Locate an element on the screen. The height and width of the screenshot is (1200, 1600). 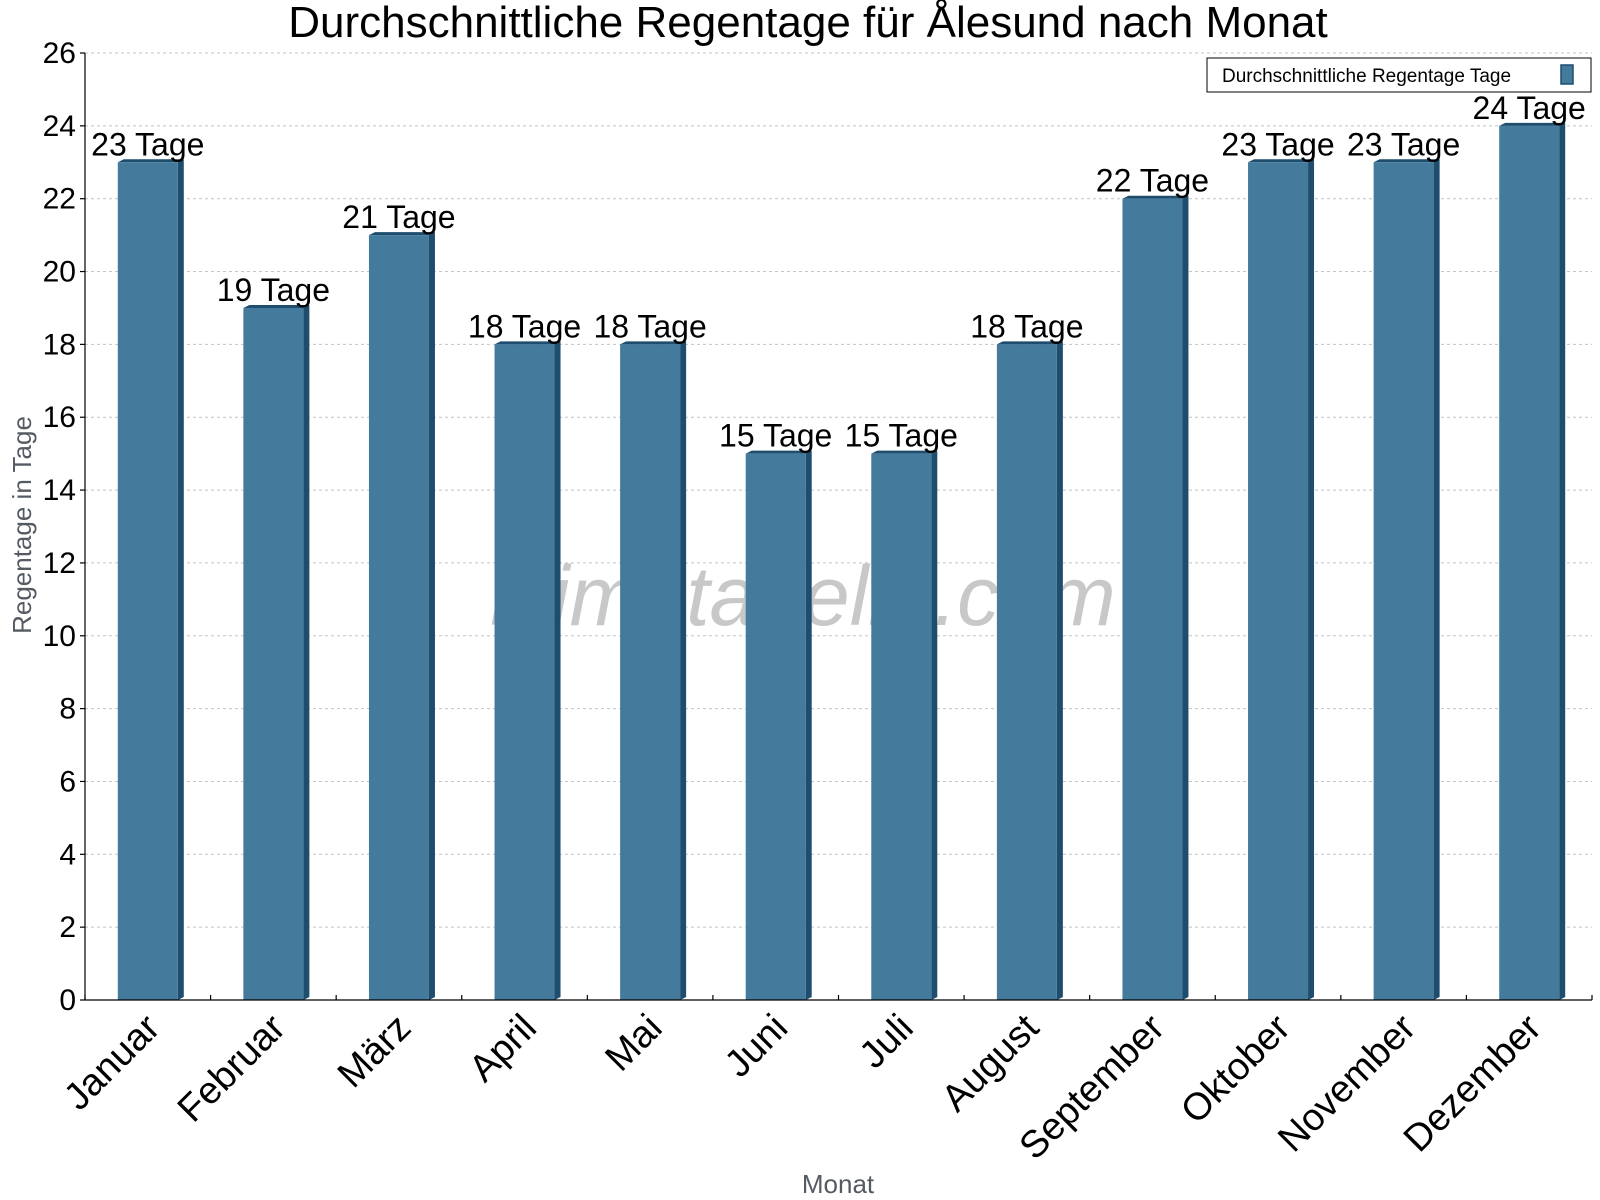
y-tick-label: 22 is located at coordinates (59, 199).